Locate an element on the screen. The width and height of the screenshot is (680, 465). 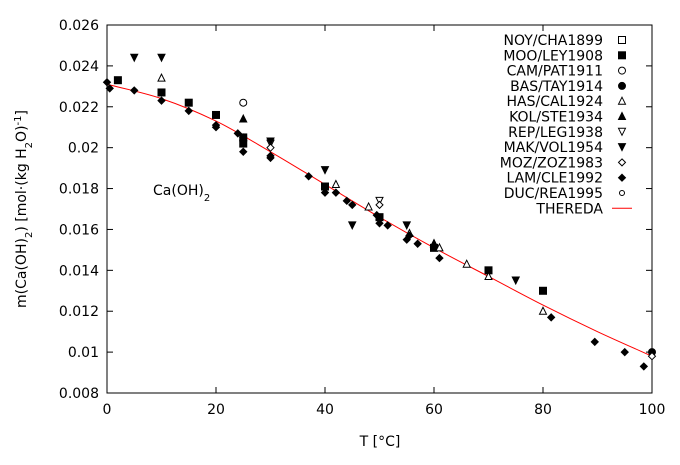
legend-label: MOZ/ZOZ1983 is located at coordinates (551, 163).